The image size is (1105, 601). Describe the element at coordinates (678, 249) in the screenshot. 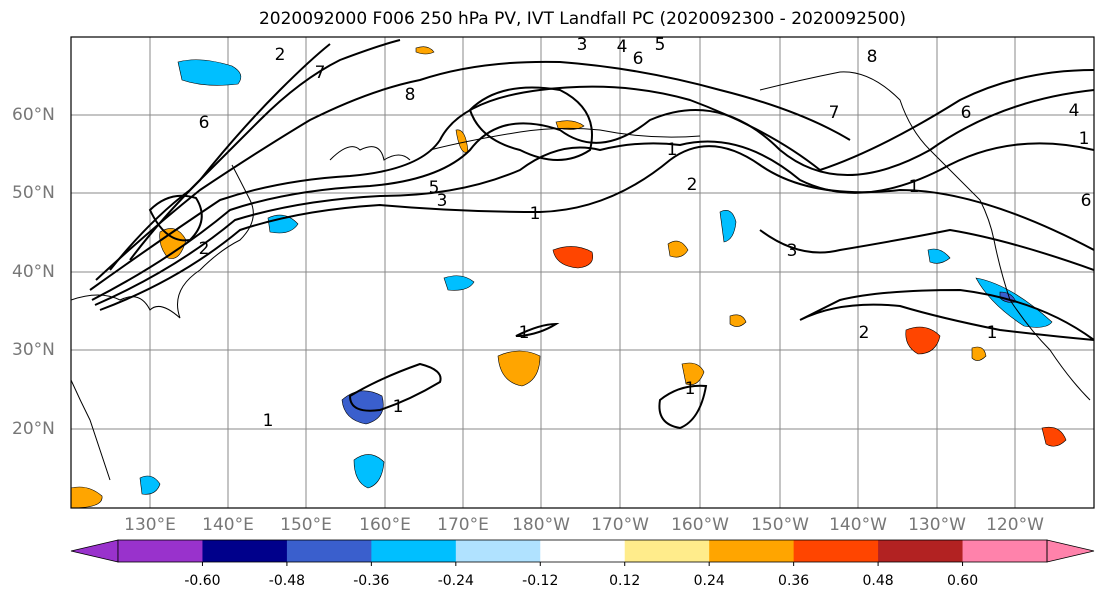

I see `shade-orange-alaska` at that location.